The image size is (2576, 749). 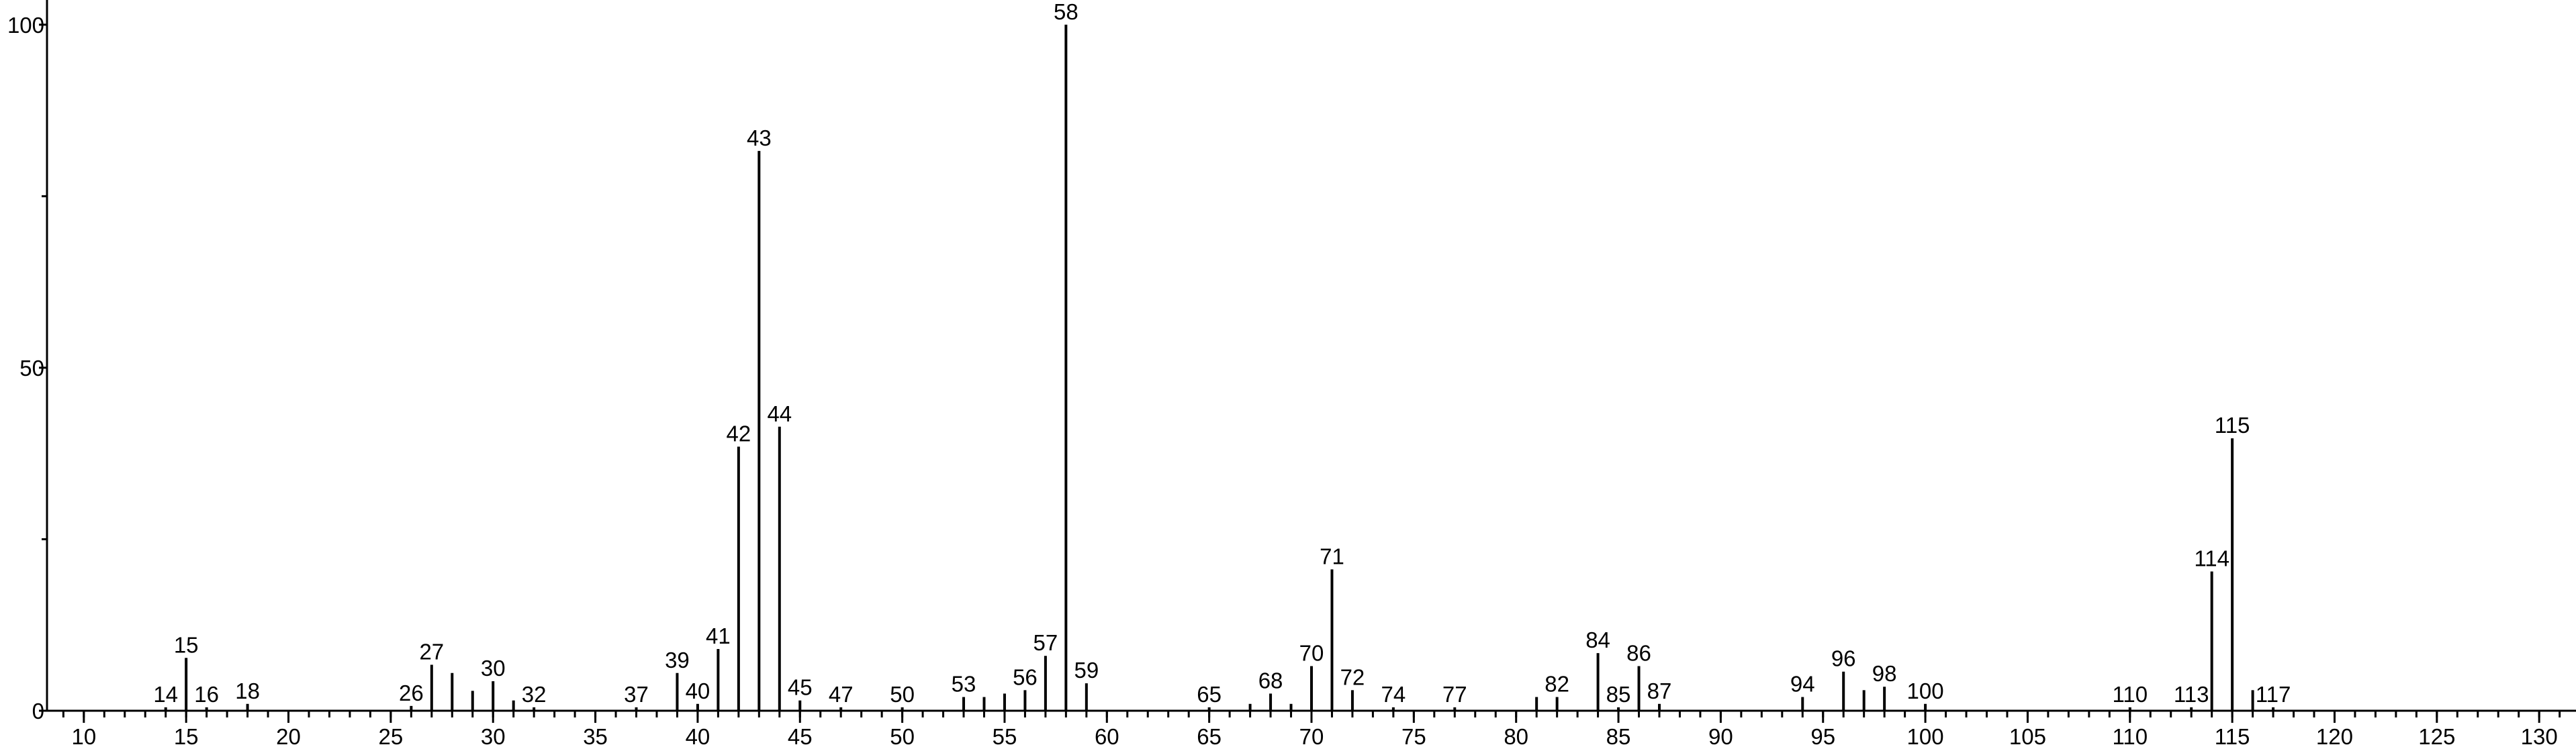 I want to click on x-tick-label: 115, so click(x=2232, y=737).